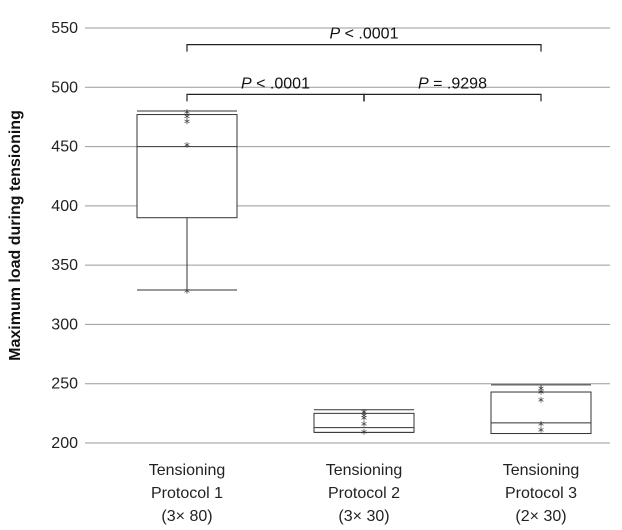 The image size is (622, 530). Describe the element at coordinates (540, 516) in the screenshot. I see `x-category-label: (2× 30)` at that location.